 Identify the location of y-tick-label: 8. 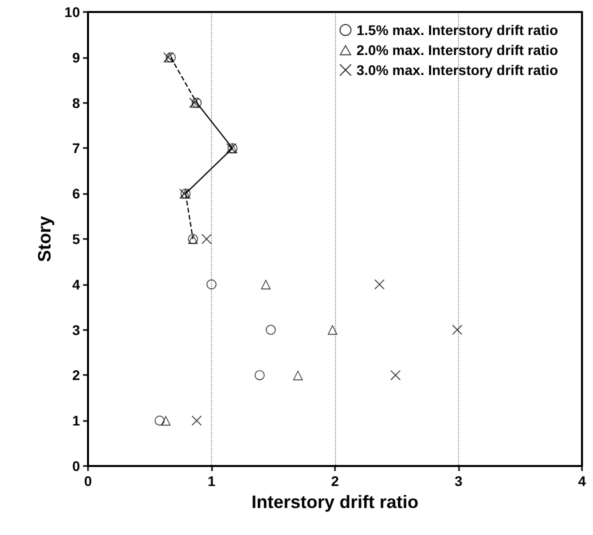
(76, 102).